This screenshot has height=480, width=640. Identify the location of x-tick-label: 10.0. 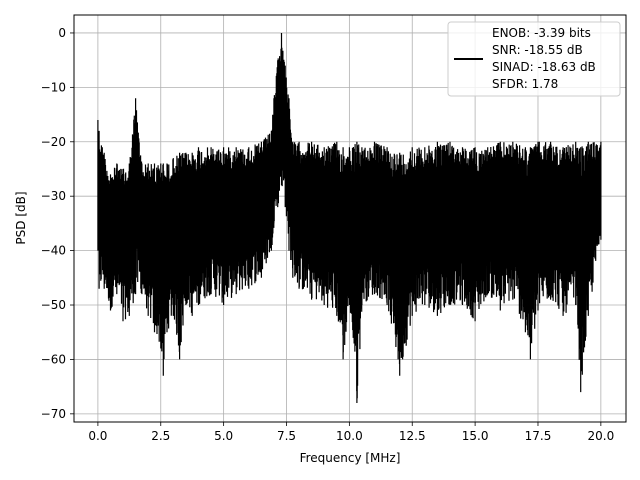
(349, 436).